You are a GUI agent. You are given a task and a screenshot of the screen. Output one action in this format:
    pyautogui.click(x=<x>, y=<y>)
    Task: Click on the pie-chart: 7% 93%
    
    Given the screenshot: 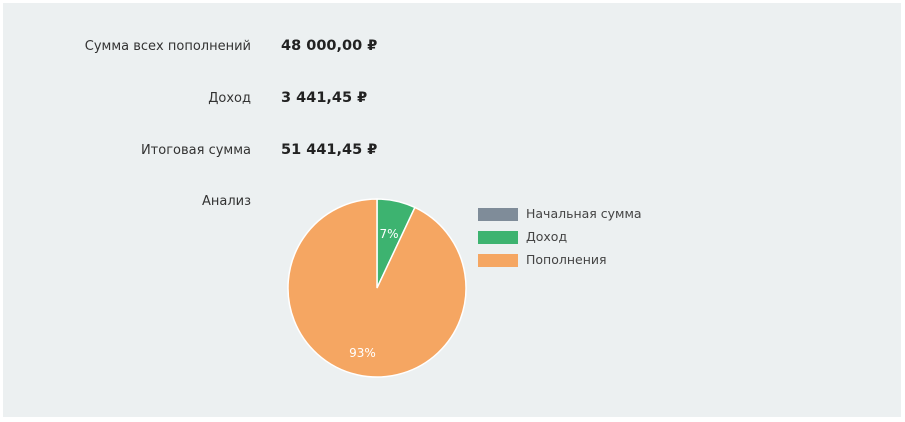 What is the action you would take?
    pyautogui.click(x=377, y=288)
    